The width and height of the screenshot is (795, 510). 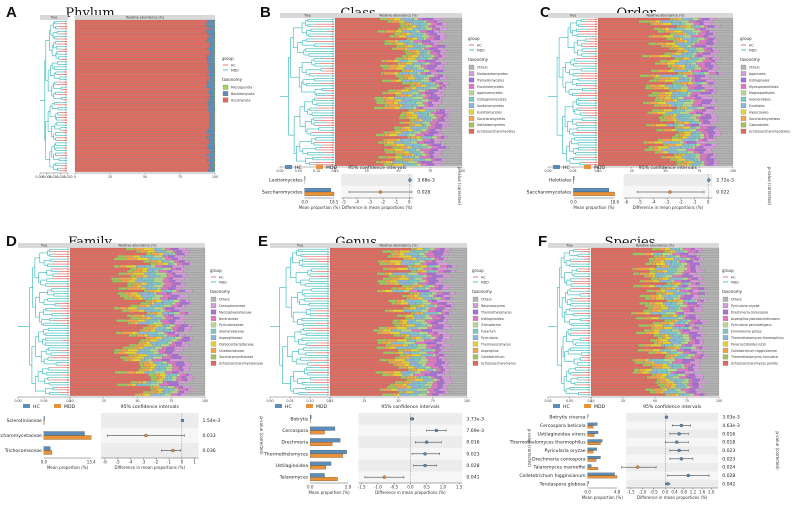 I want to click on ci-label: 95% confidence intervals, so click(x=150, y=407).